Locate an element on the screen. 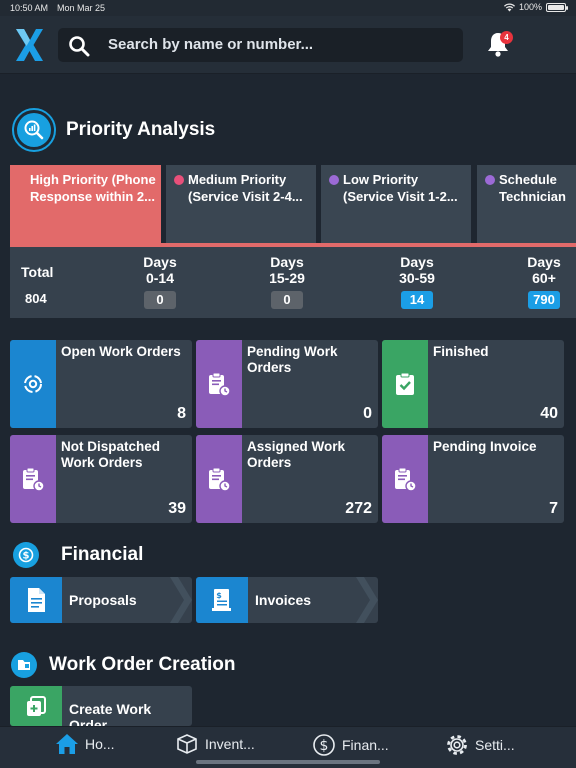 Image resolution: width=576 pixels, height=768 pixels. bucket-label2: 0-14 is located at coordinates (160, 278).